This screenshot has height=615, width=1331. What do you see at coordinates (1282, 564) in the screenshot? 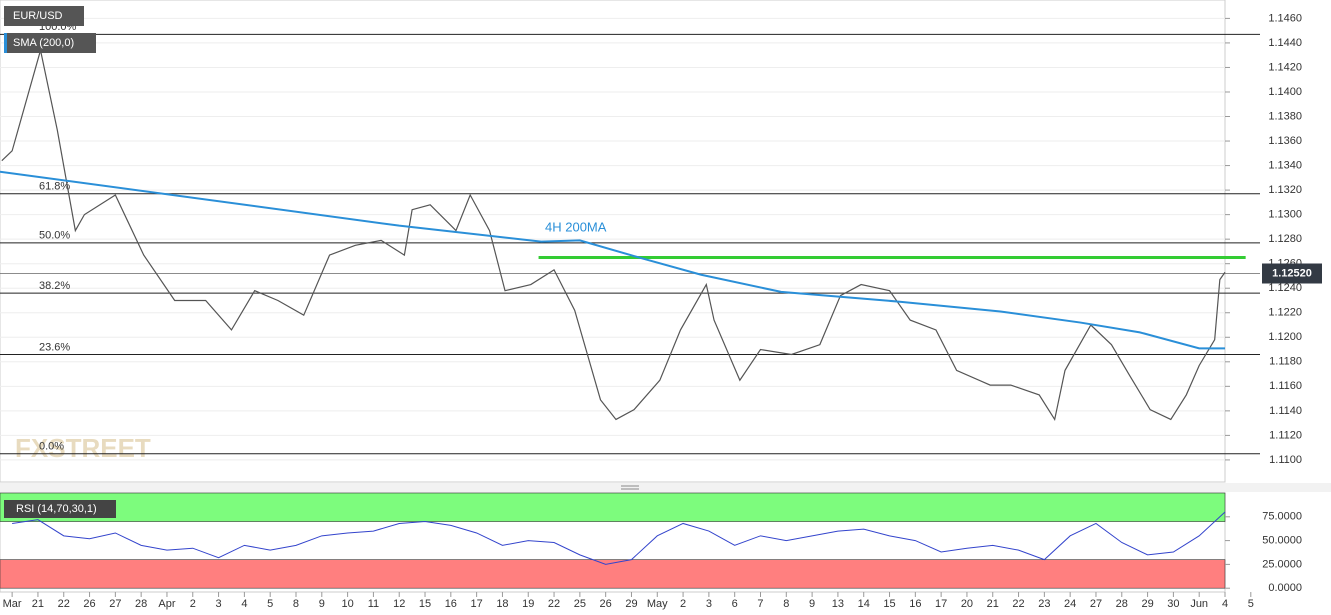
I see `y-tick-label: 25.0000` at bounding box center [1282, 564].